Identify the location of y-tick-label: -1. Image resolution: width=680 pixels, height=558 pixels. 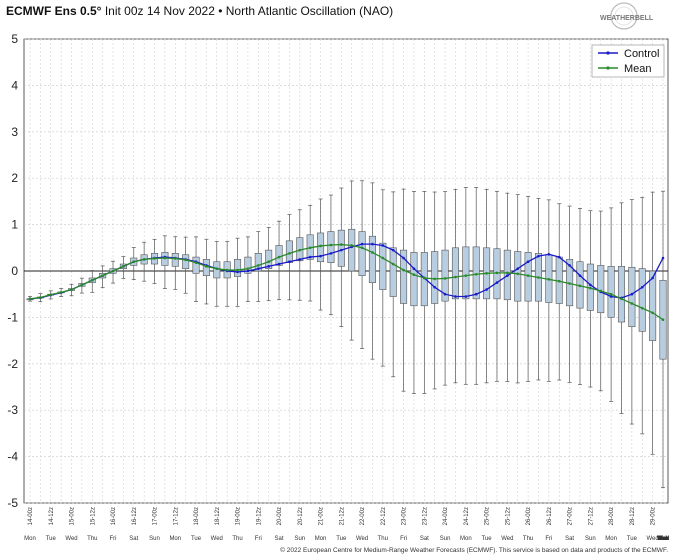
(12, 317).